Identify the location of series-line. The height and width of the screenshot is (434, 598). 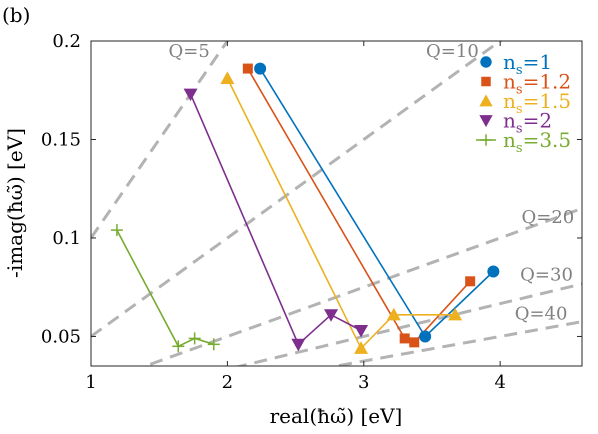
(165, 288).